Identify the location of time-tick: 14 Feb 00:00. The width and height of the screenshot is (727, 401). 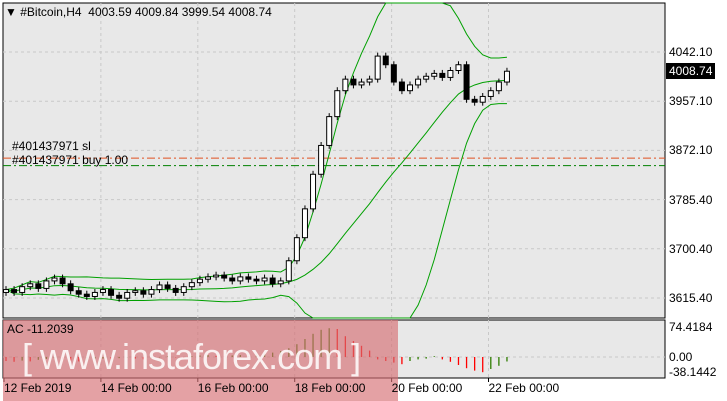
(136, 388).